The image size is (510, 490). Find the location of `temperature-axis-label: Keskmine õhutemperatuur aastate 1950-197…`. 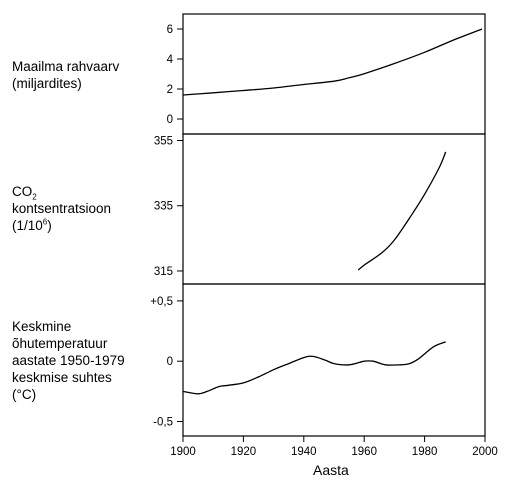

temperature-axis-label: Keskmine õhutemperatuur aastate 1950-197… is located at coordinates (68, 360).